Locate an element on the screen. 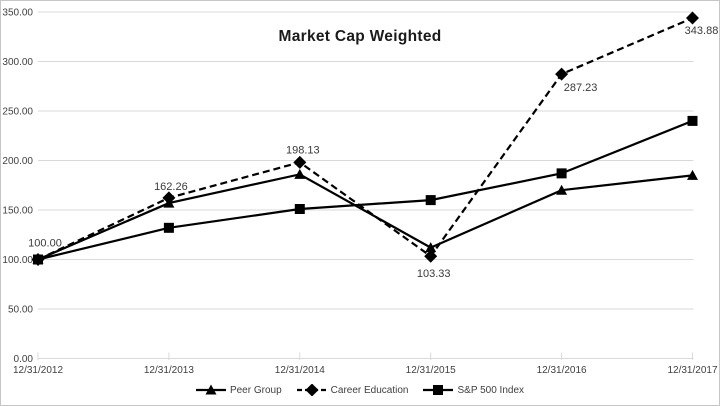 Image resolution: width=720 pixels, height=406 pixels. legend-label-sp500-index: S&P 500 Index is located at coordinates (491, 390).